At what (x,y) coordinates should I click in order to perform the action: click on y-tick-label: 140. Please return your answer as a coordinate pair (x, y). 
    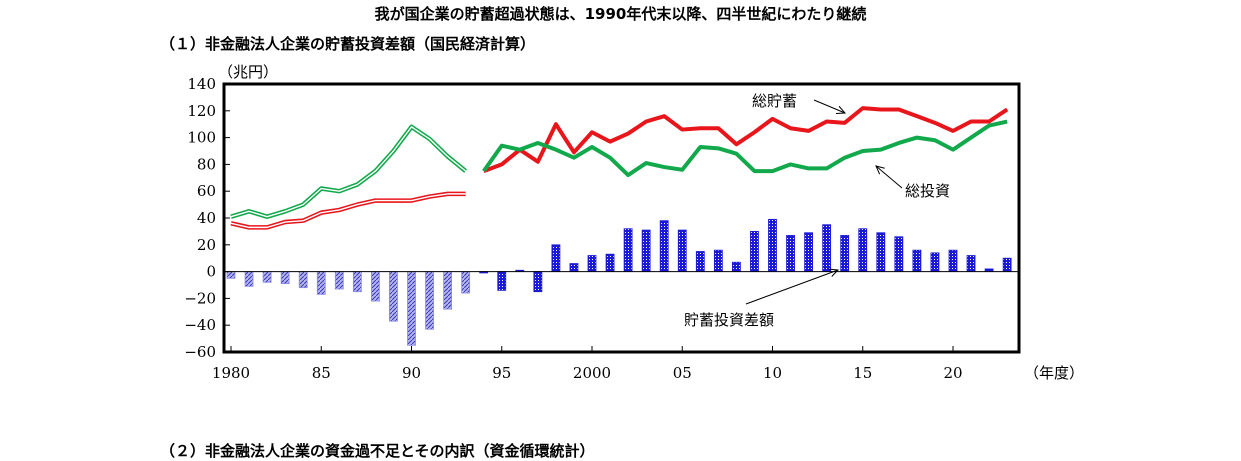
    Looking at the image, I should click on (201, 84).